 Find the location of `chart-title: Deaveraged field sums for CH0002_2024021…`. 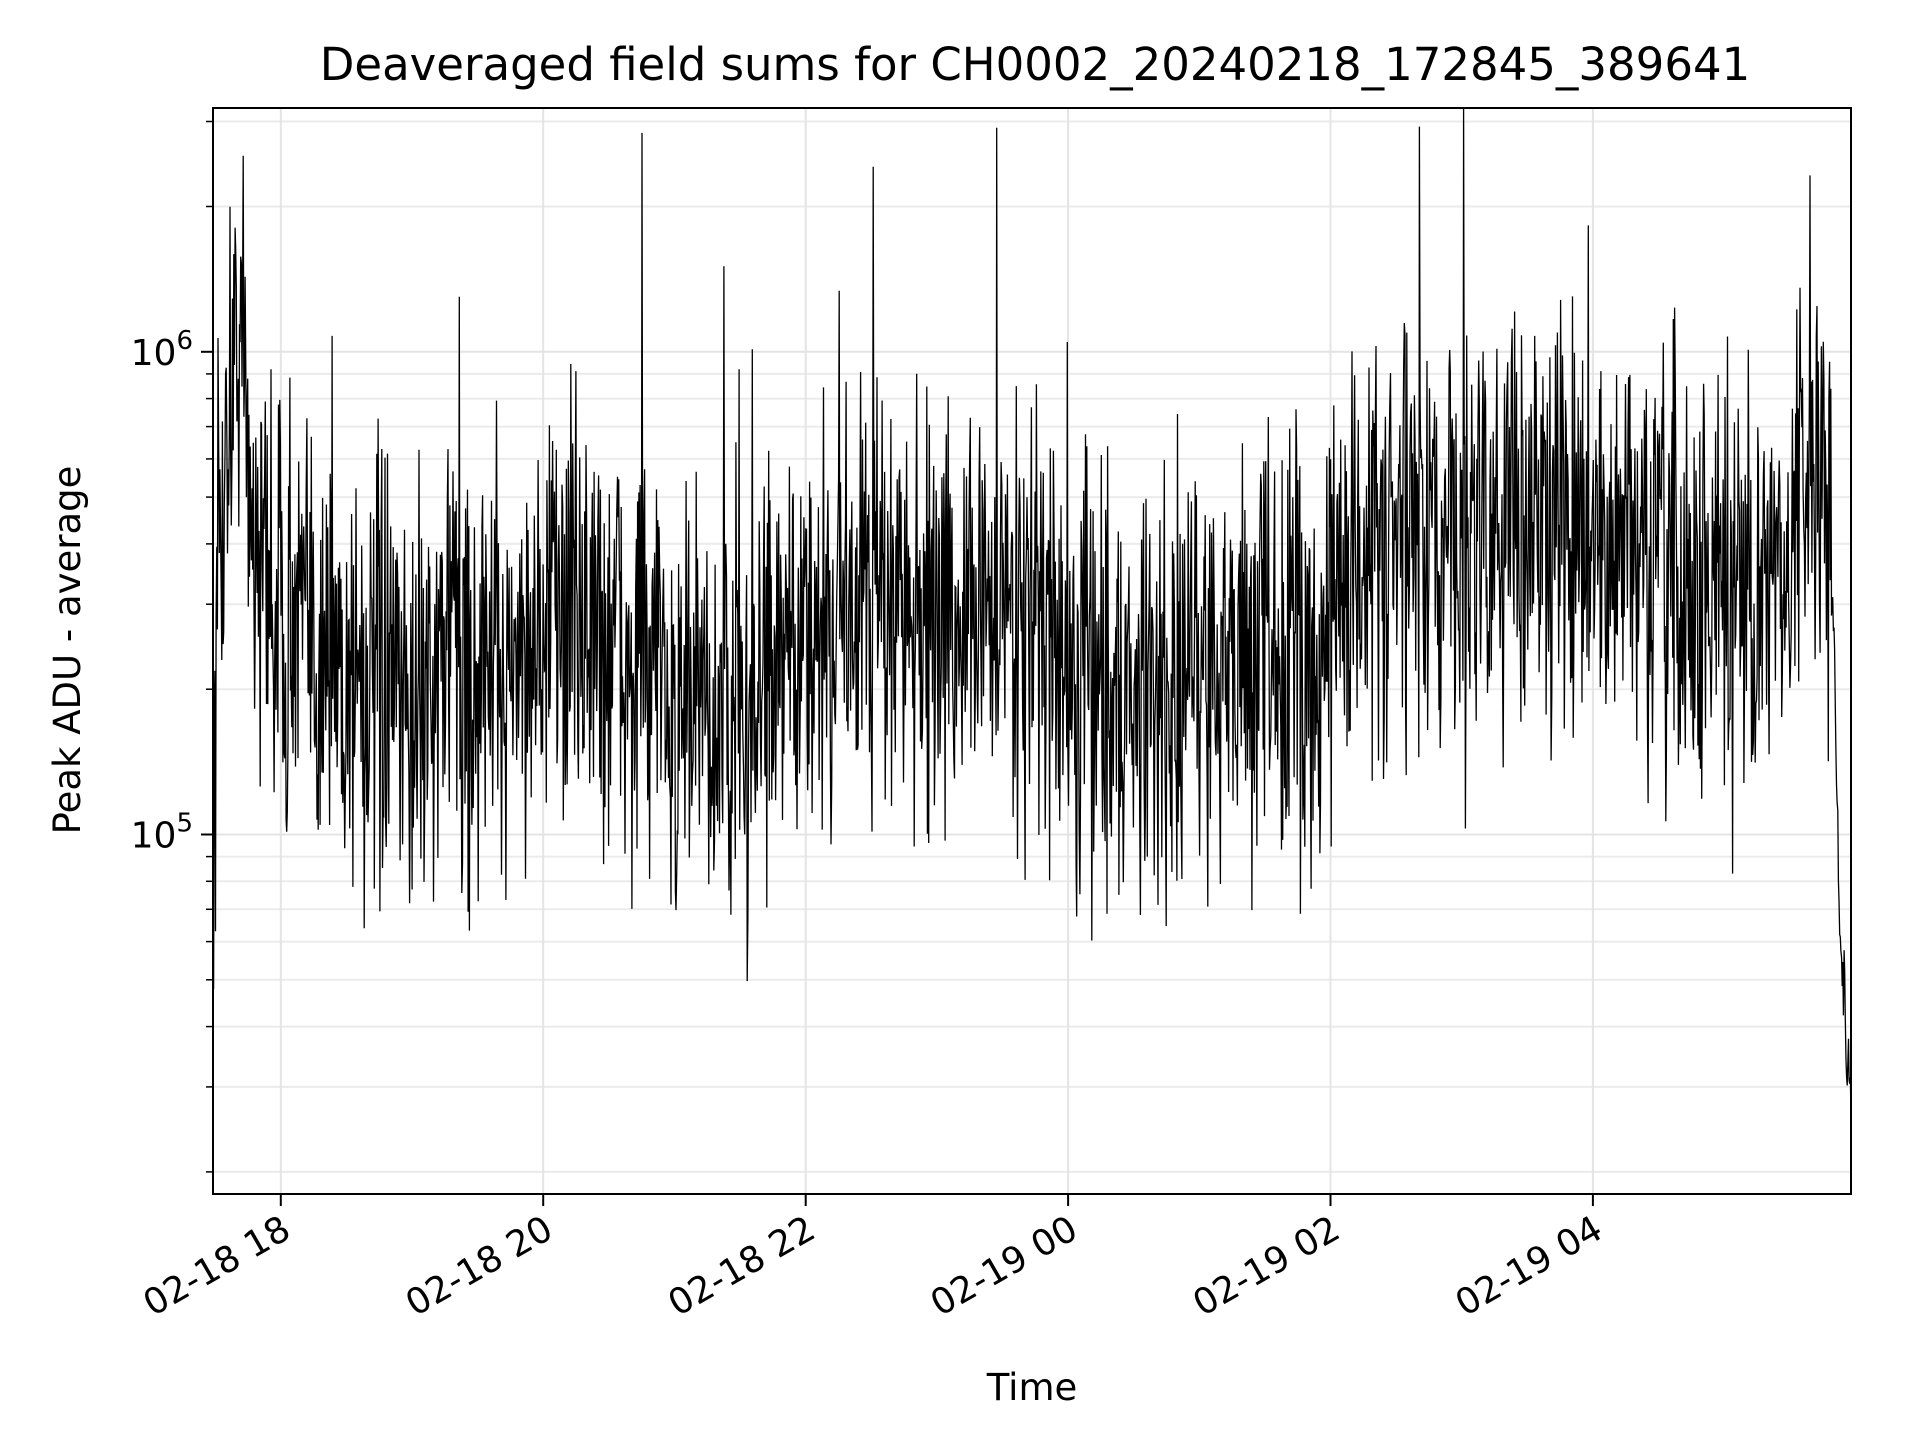

chart-title: Deaveraged field sums for CH0002_2024021… is located at coordinates (1035, 64).